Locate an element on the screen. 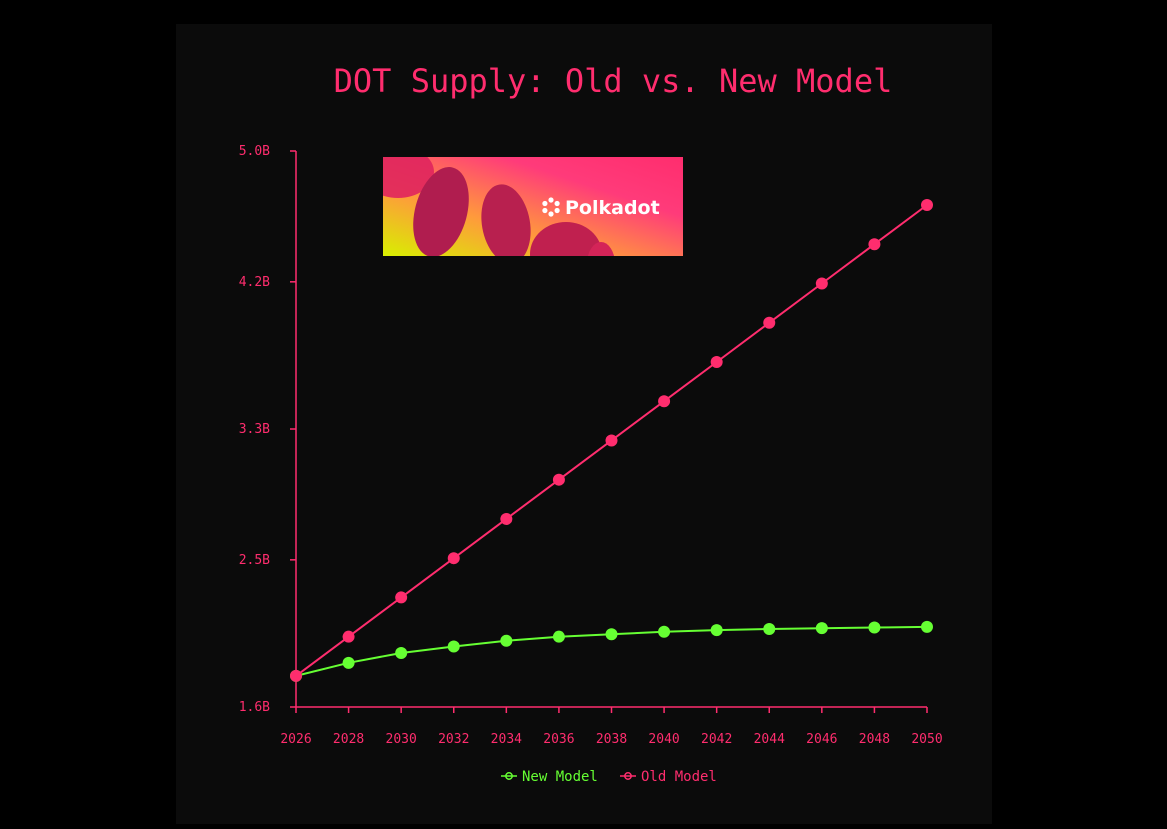 The width and height of the screenshot is (1167, 829). legend-label-new-model: New Model is located at coordinates (560, 777).